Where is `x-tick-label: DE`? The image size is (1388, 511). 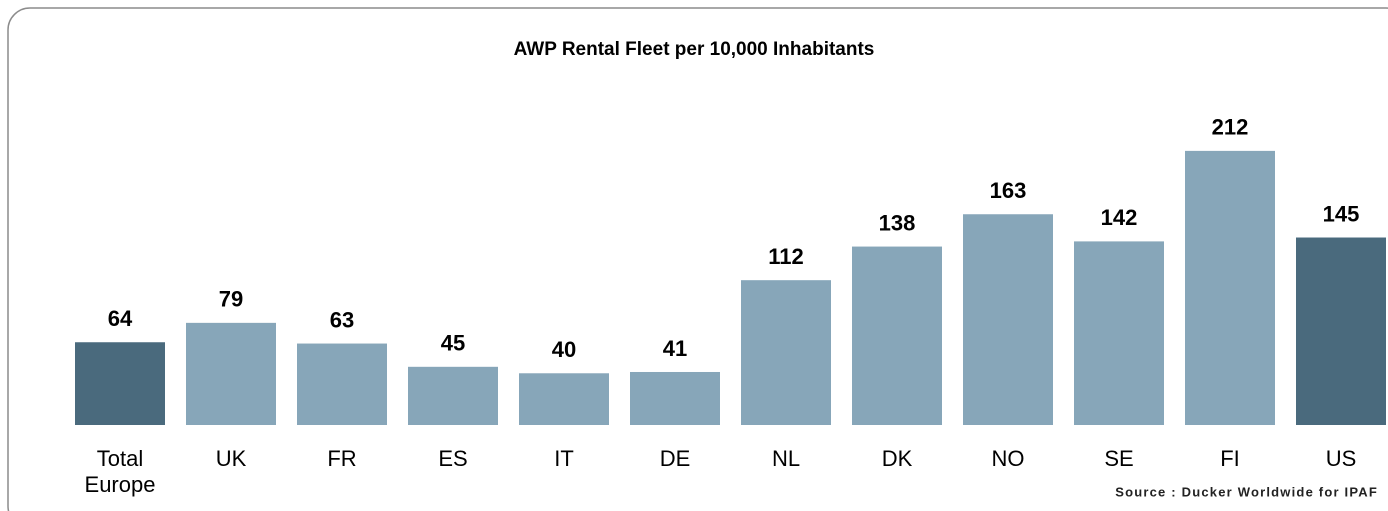 x-tick-label: DE is located at coordinates (675, 458).